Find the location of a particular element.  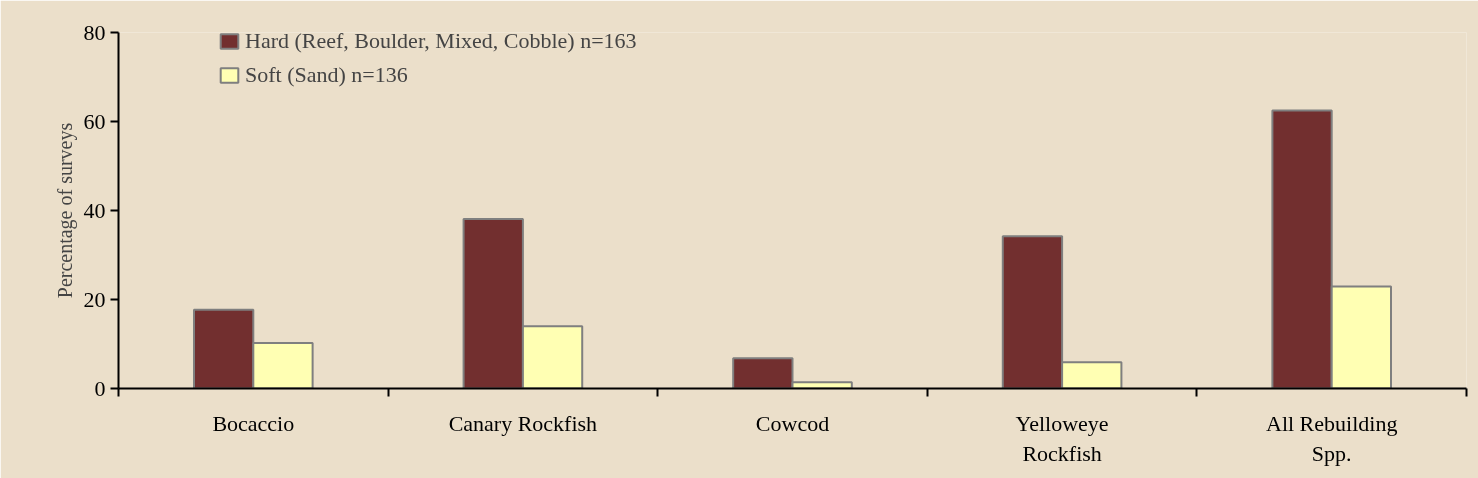

x-tick-label: Bocaccio is located at coordinates (253, 423).